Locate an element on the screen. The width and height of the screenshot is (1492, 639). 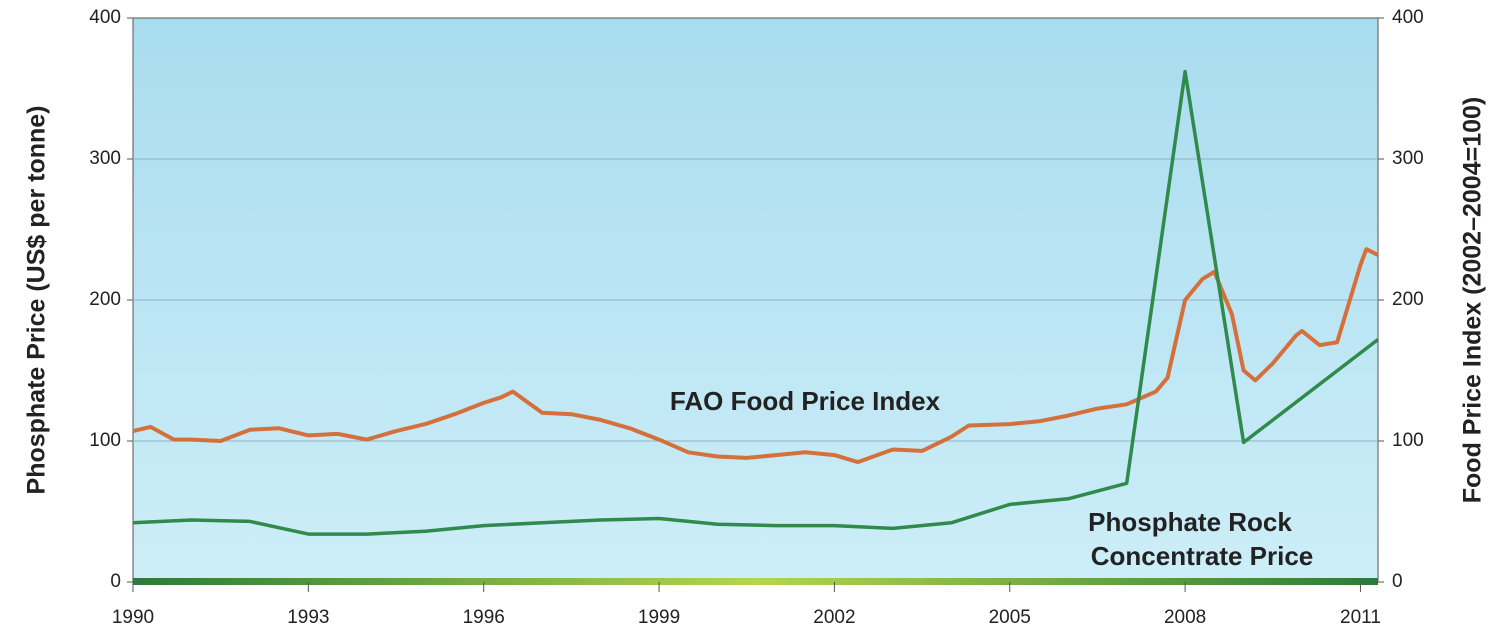
x-tick-label: 1990 is located at coordinates (133, 617).